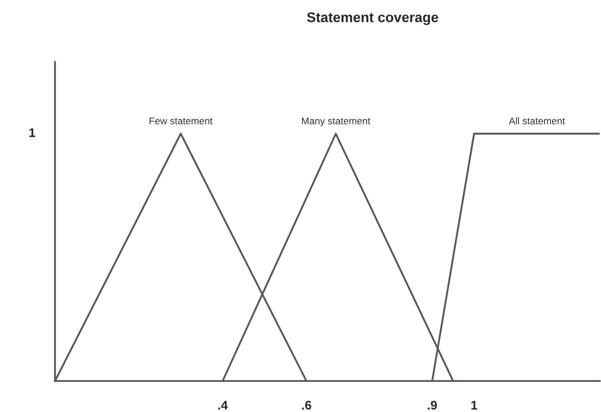 The width and height of the screenshot is (601, 412). I want to click on series-label: Few statement, so click(181, 121).